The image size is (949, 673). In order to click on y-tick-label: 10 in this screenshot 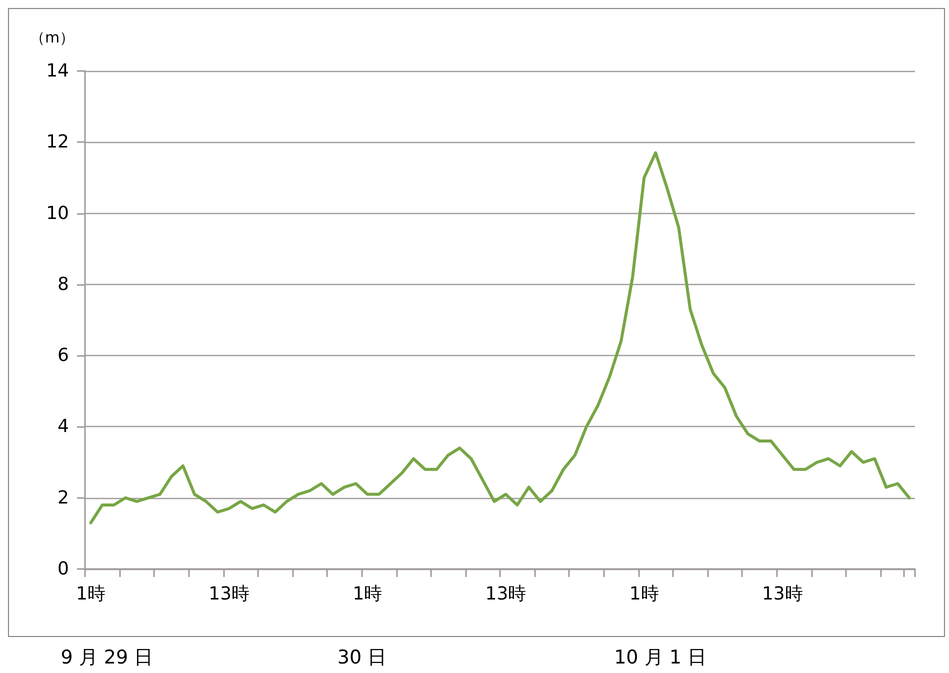, I will do `click(57, 213)`.